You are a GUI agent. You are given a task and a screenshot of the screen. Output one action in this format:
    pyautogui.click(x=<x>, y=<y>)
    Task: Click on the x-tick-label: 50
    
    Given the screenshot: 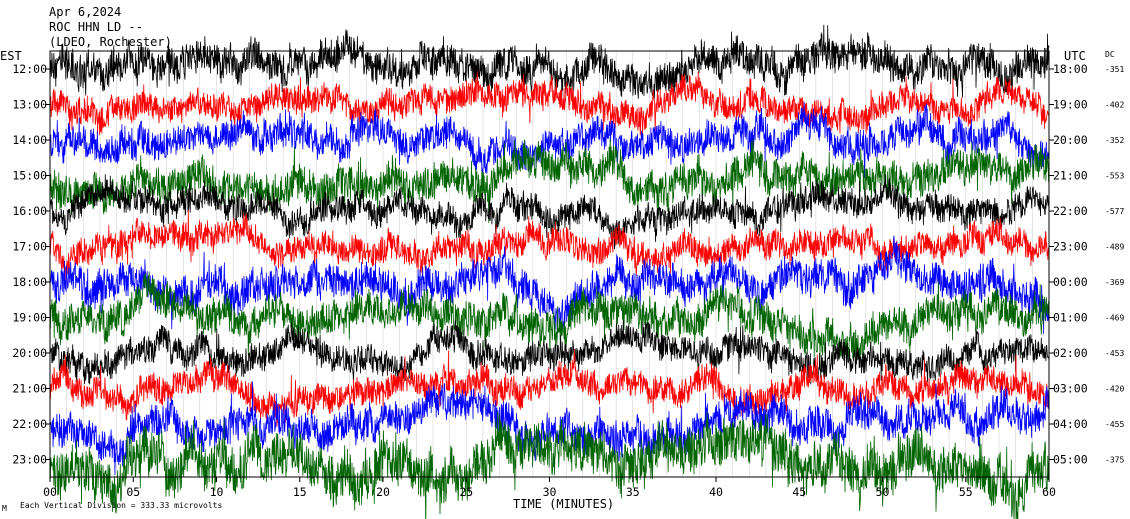 What is the action you would take?
    pyautogui.click(x=883, y=492)
    